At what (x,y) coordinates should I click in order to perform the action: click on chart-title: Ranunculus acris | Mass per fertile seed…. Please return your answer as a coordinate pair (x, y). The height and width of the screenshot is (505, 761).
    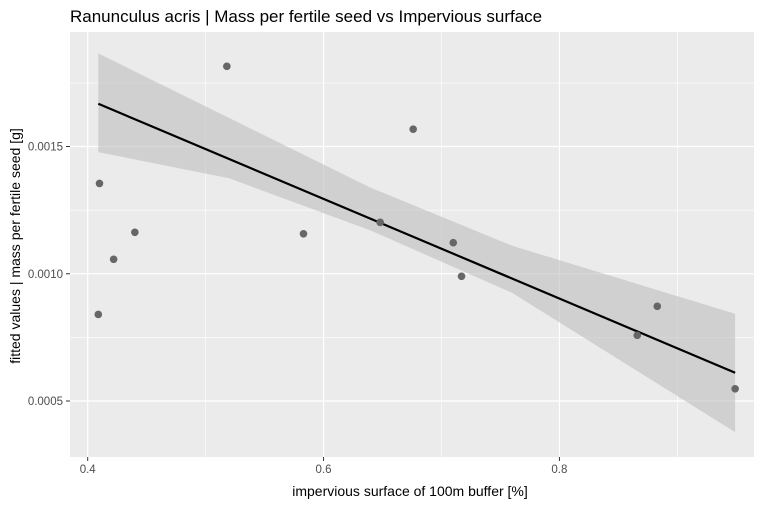
    Looking at the image, I should click on (306, 16).